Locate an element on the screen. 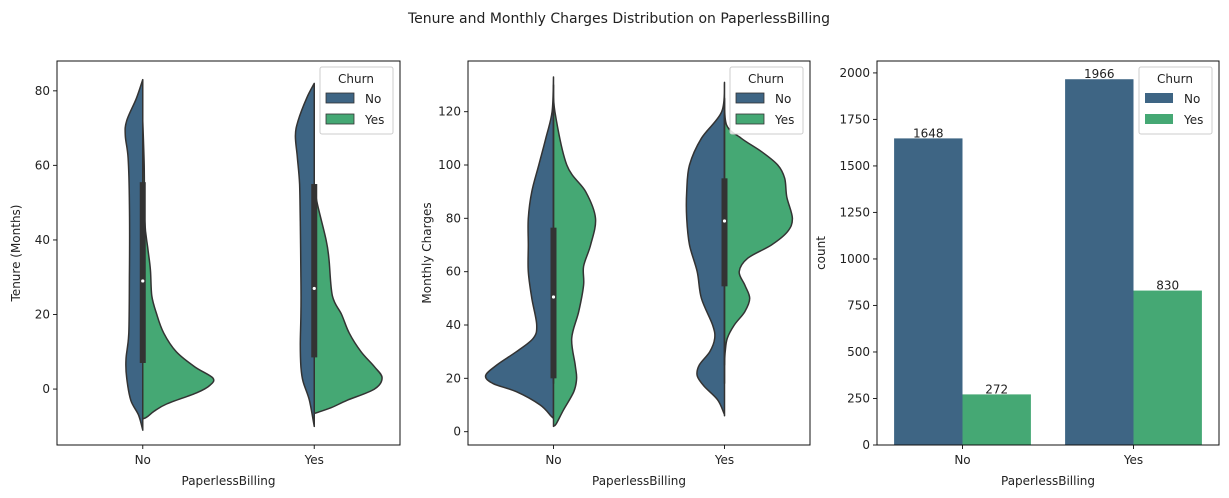 The height and width of the screenshot is (498, 1229). y-tick-label: 1500 is located at coordinates (854, 166).